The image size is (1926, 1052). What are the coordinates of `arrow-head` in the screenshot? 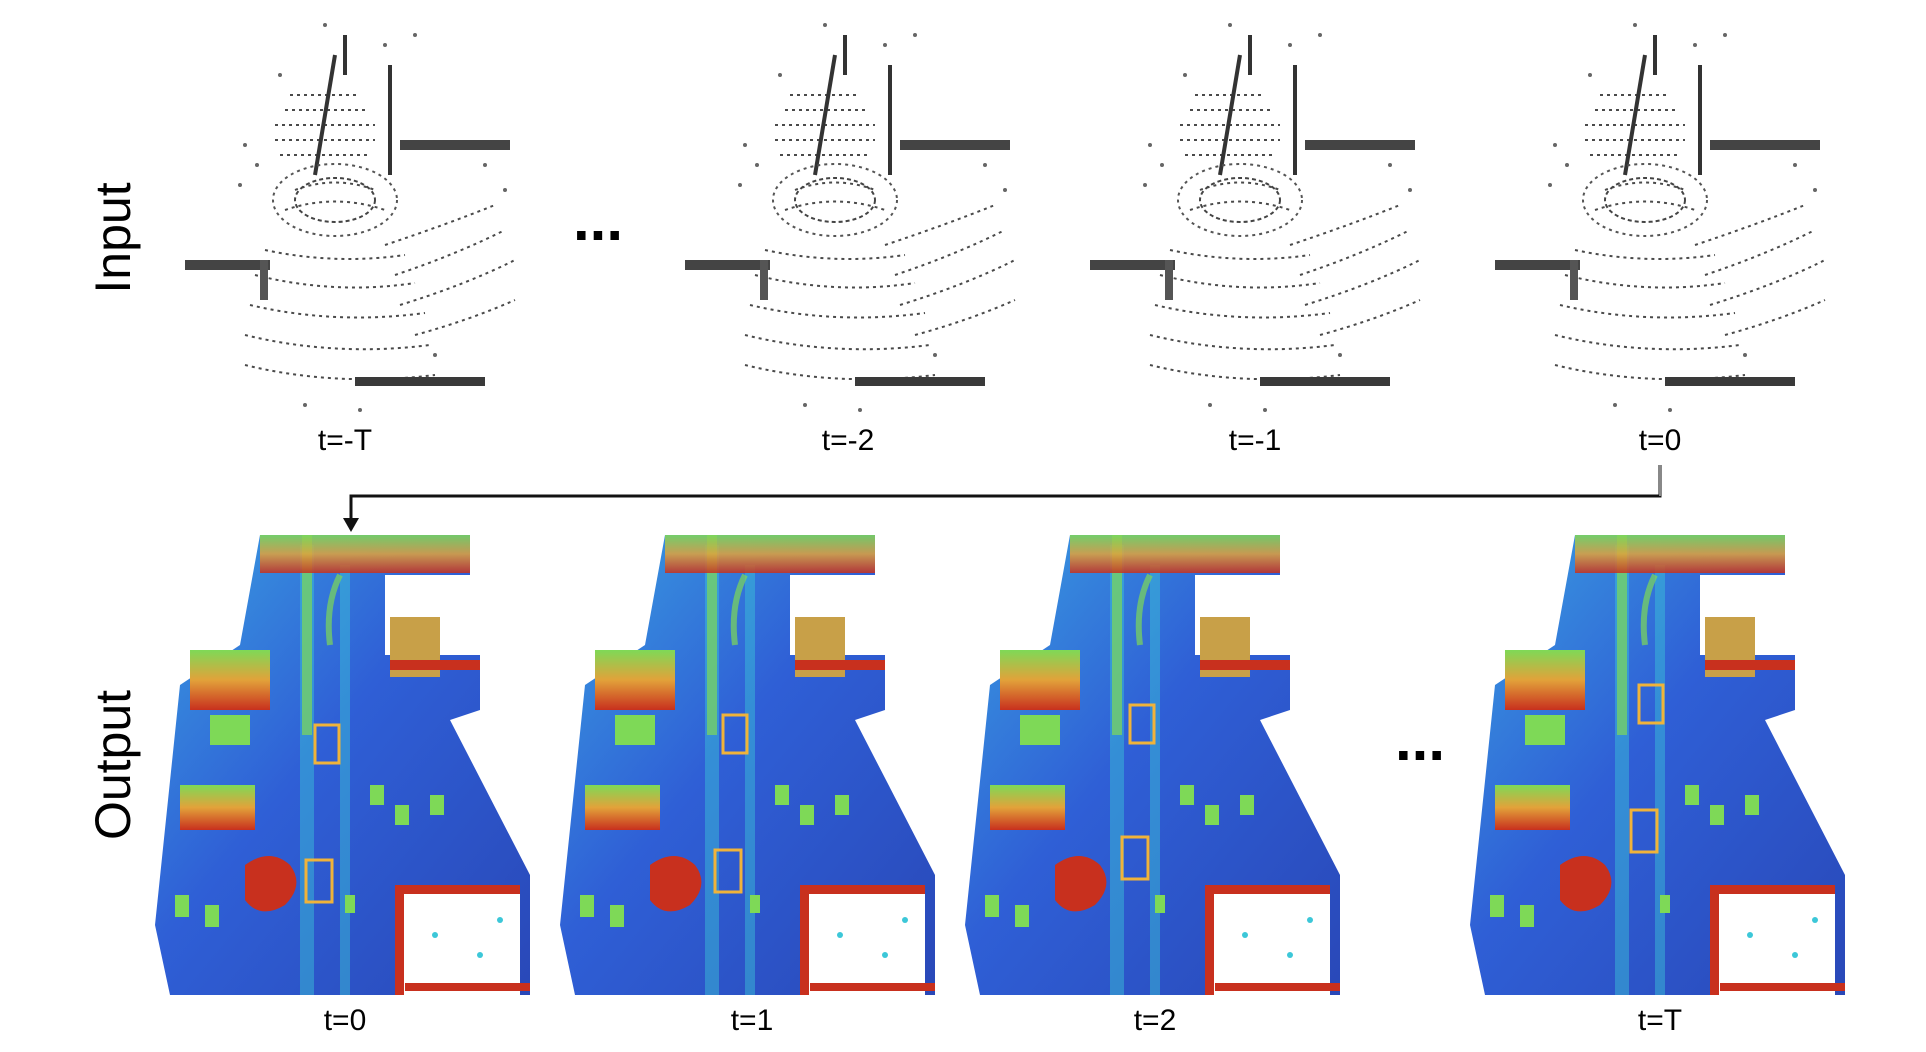 It's located at (351, 525).